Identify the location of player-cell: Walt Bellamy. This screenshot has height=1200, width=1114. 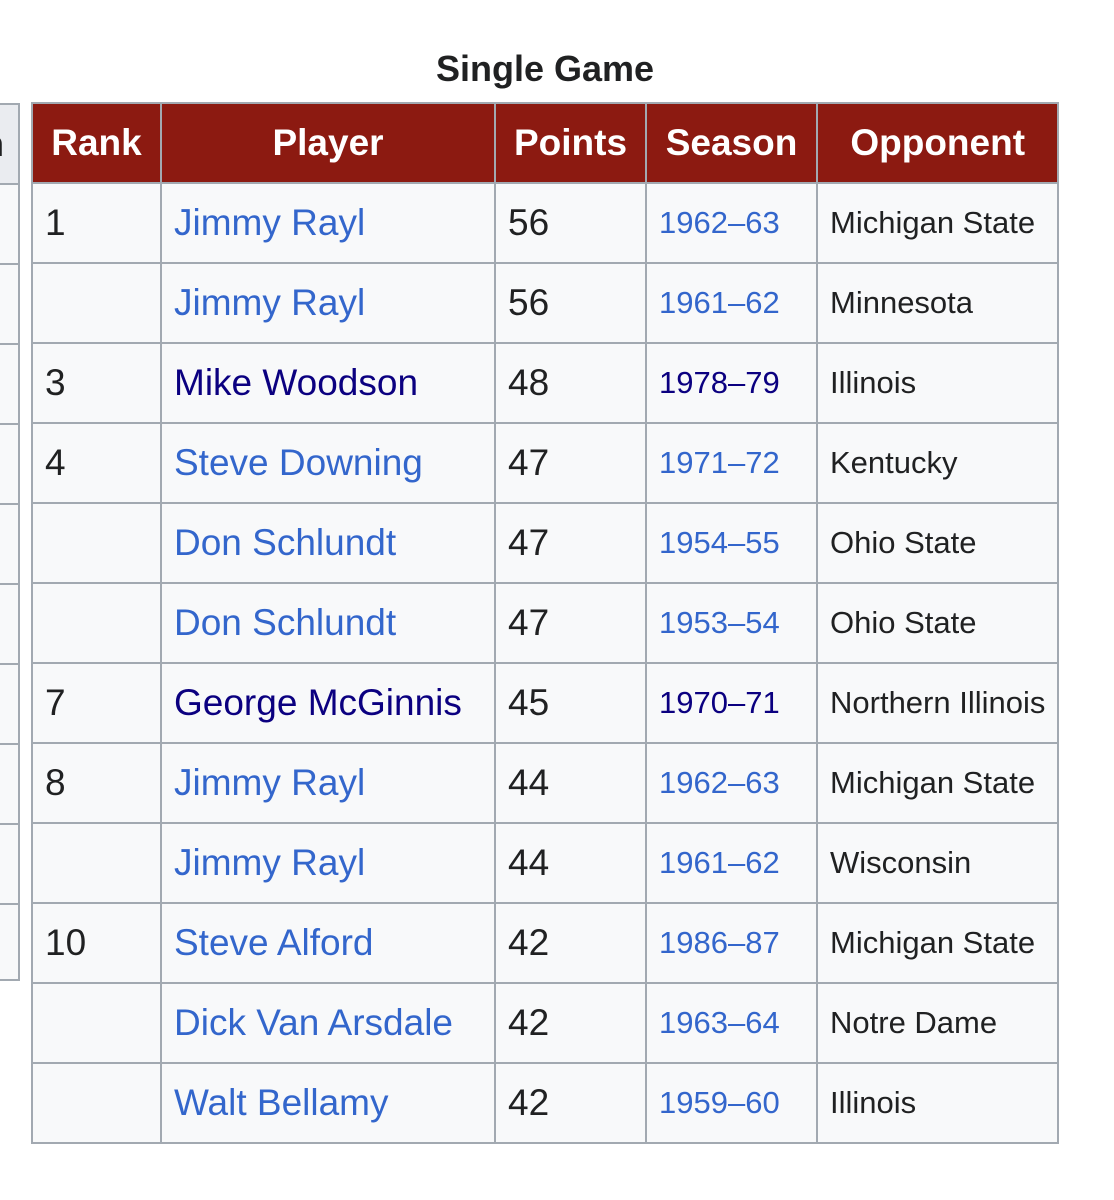
(328, 1103).